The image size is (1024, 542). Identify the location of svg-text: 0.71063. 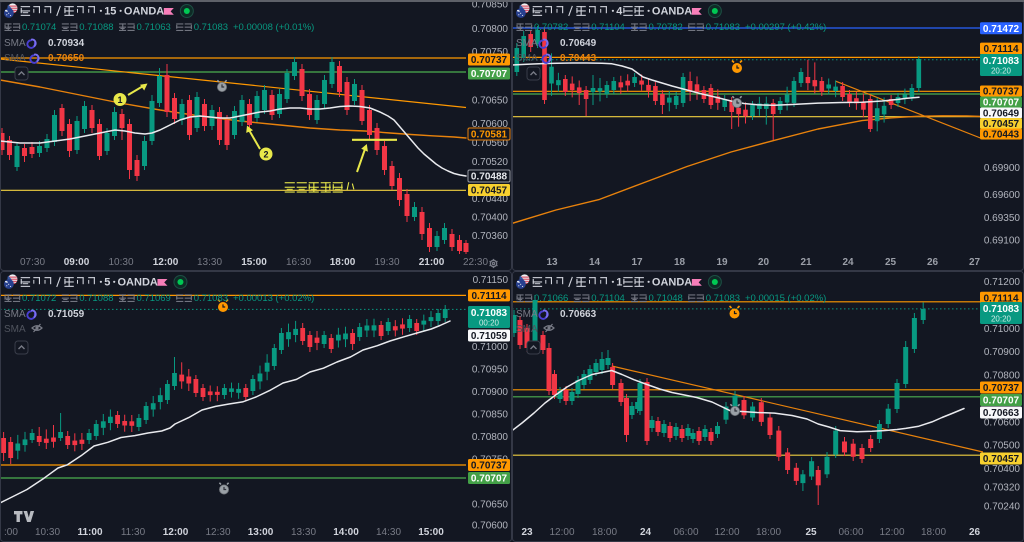
(154, 27).